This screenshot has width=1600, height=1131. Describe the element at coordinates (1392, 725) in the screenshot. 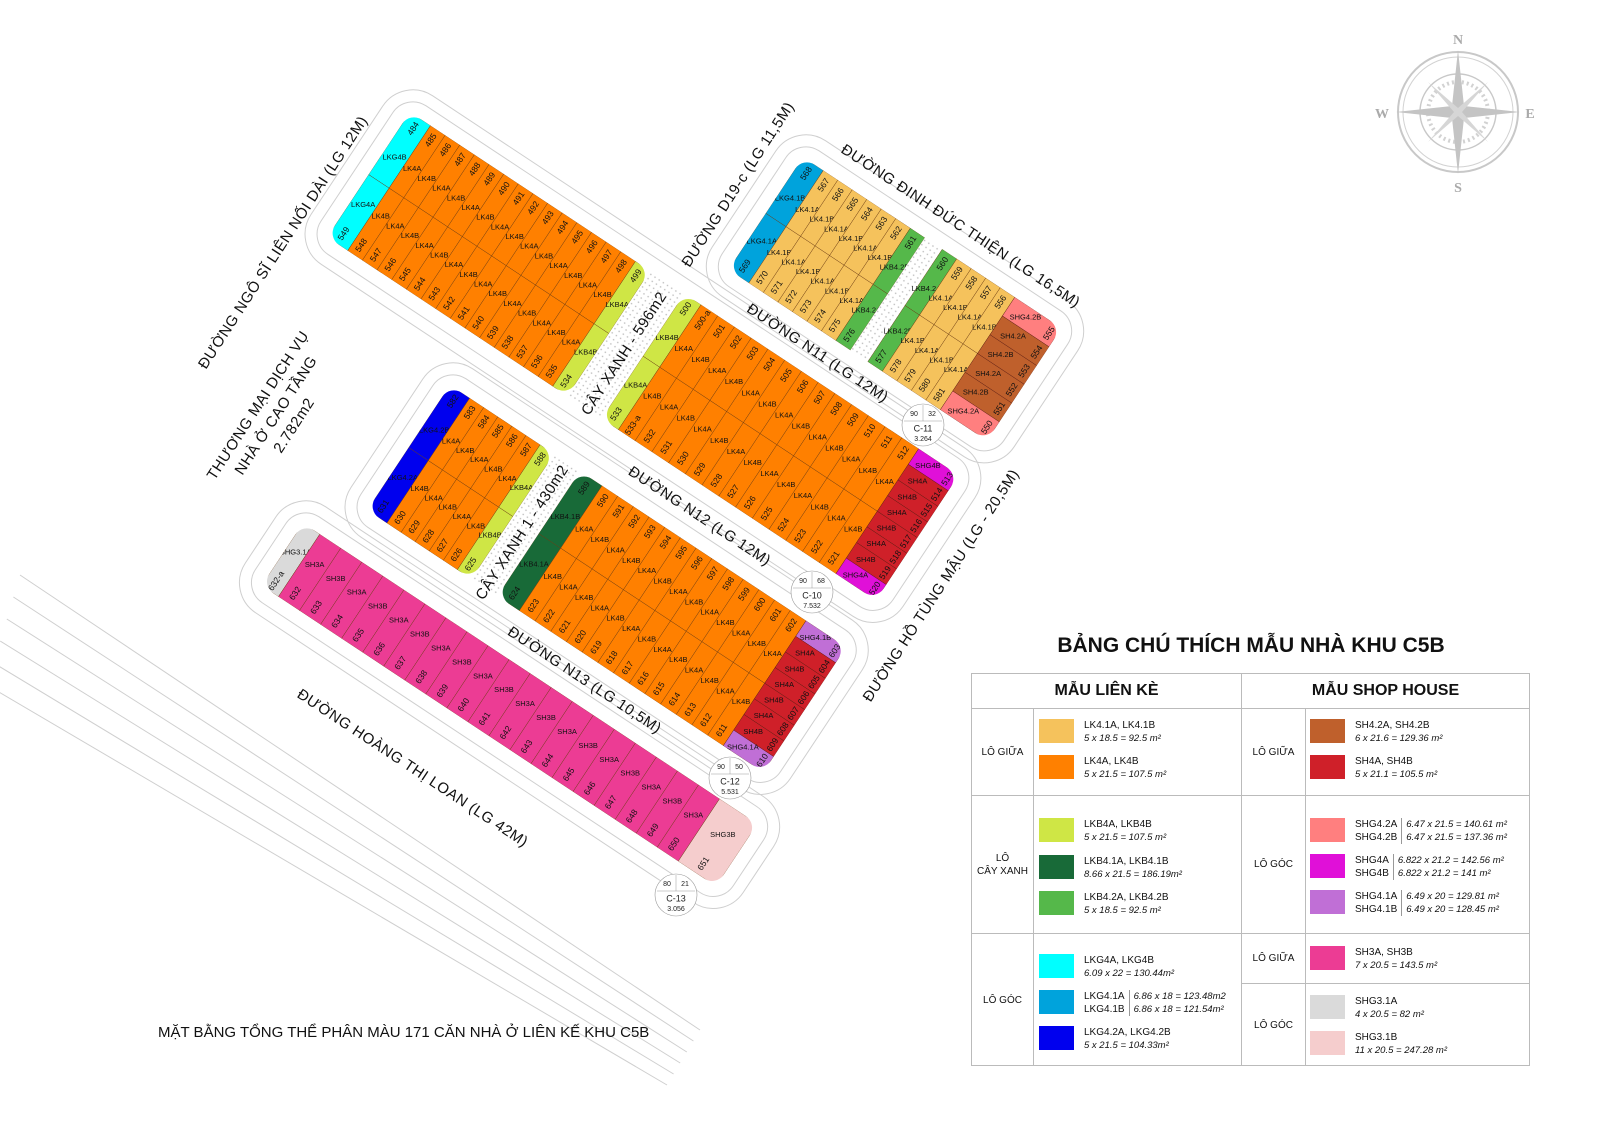

I see `legend-name: SH4.2A, SH4.2B` at that location.